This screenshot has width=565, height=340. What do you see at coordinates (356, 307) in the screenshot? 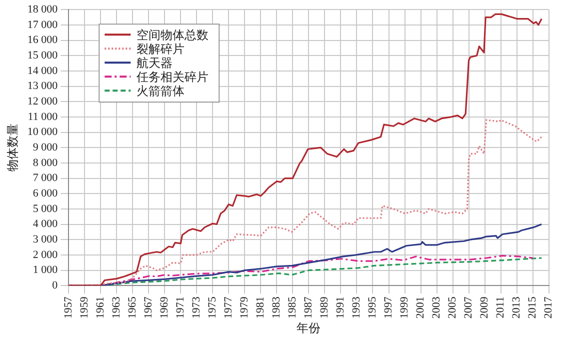
I see `x-tick-label: 1993` at bounding box center [356, 307].